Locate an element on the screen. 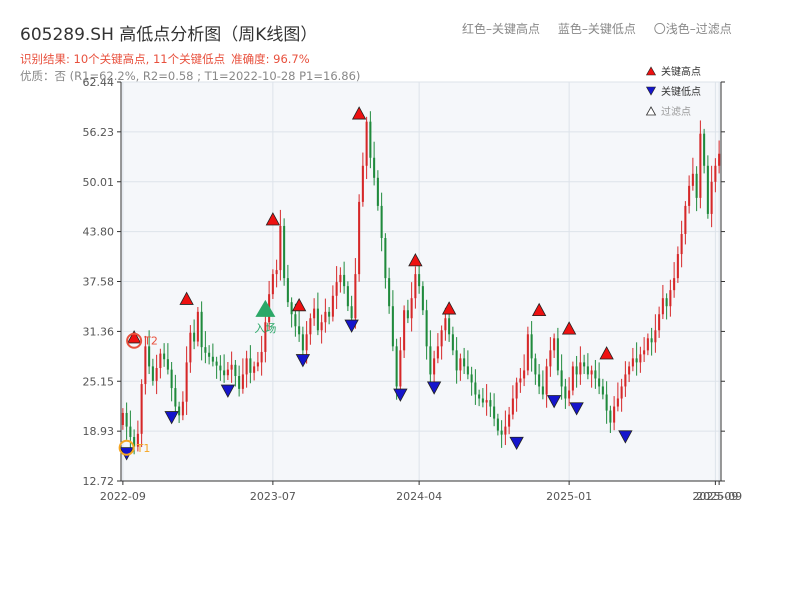 Image resolution: width=800 pixels, height=600 pixels. y-tick-label: 43.80 is located at coordinates (99, 232).